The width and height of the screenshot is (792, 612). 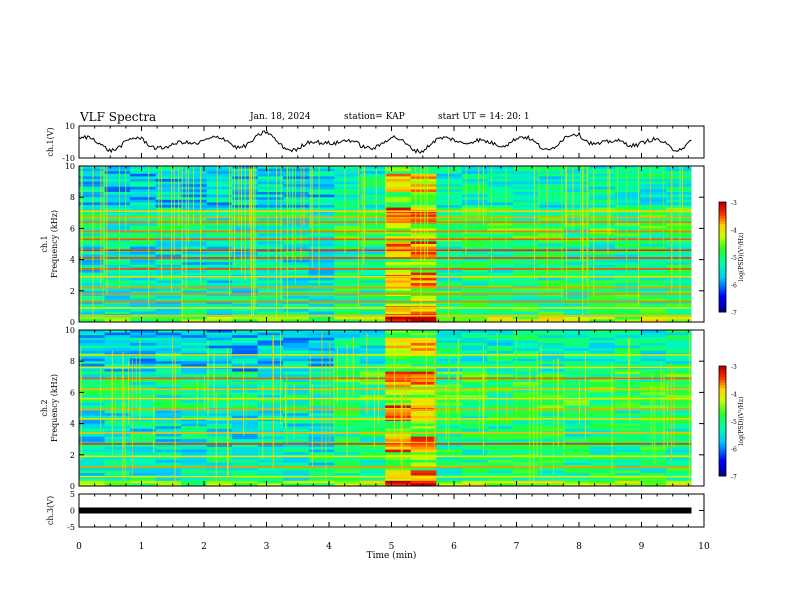 What do you see at coordinates (392, 547) in the screenshot?
I see `x-tick-label: 5` at bounding box center [392, 547].